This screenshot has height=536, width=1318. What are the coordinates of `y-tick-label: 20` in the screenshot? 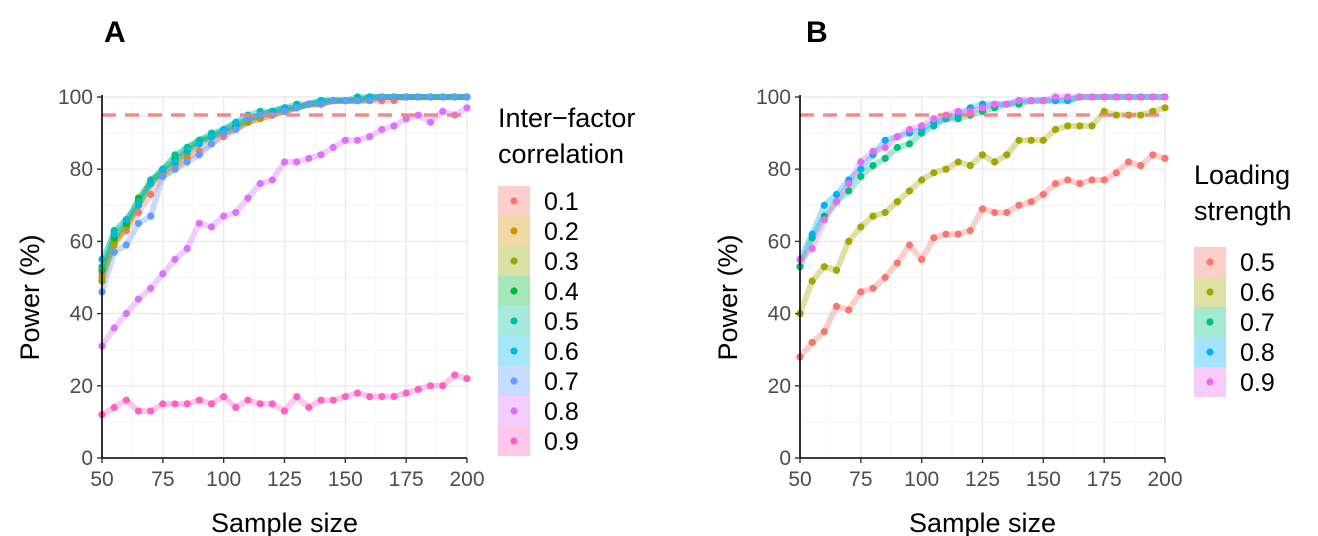 It's located at (779, 386).